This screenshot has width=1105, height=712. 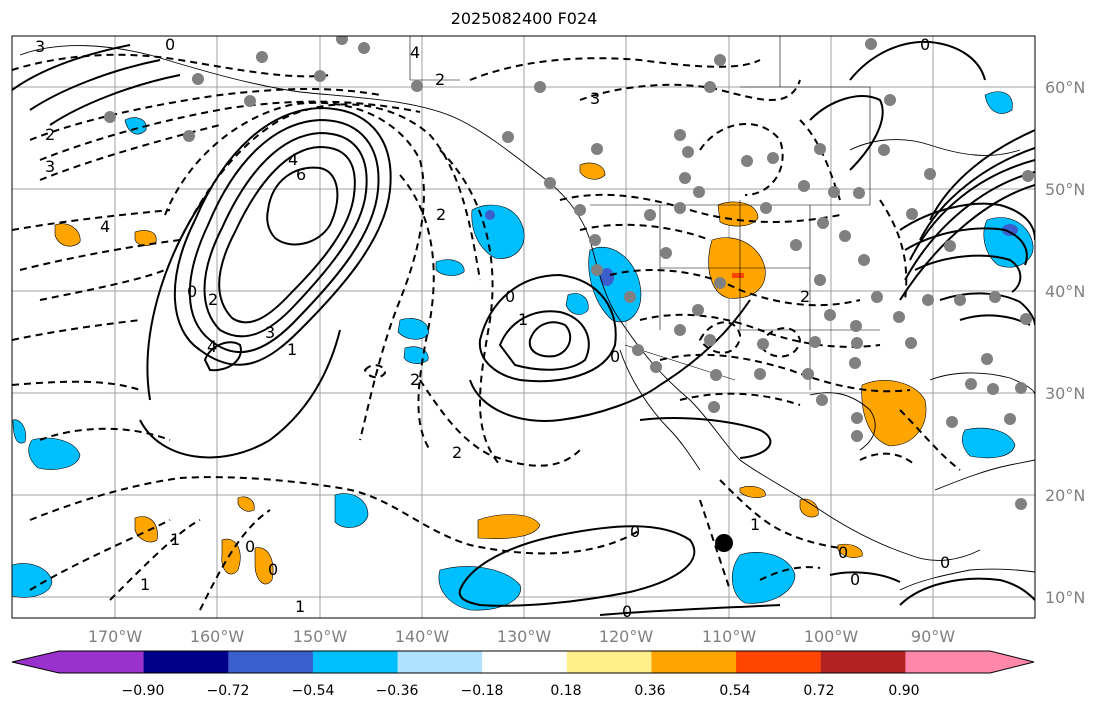 What do you see at coordinates (1065, 189) in the screenshot?
I see `lat-label-50: 50°N` at bounding box center [1065, 189].